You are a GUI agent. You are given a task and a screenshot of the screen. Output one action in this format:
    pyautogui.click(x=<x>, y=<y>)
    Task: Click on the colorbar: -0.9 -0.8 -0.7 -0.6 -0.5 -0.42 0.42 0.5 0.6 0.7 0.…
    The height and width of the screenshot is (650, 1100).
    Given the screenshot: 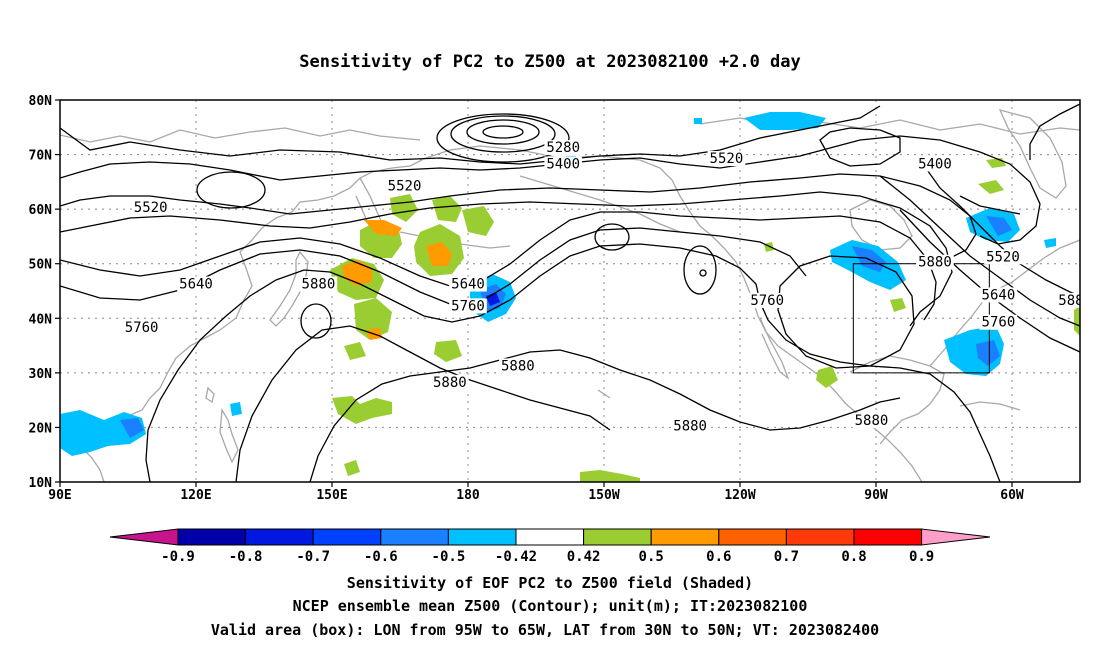 What is the action you would take?
    pyautogui.click(x=550, y=546)
    